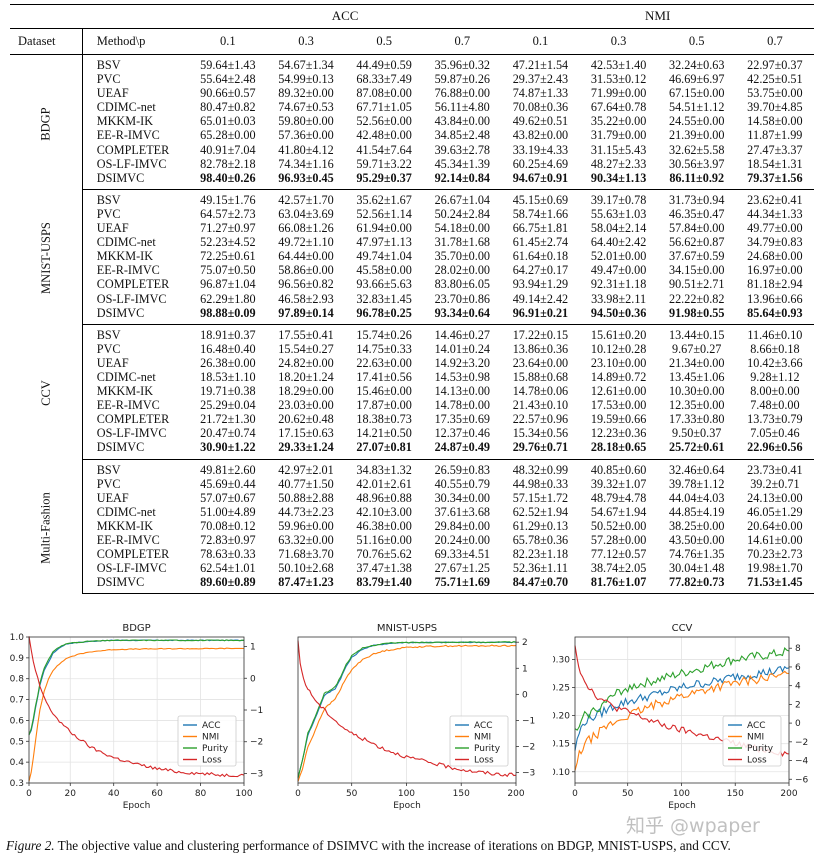 The width and height of the screenshot is (822, 858). Describe the element at coordinates (352, 794) in the screenshot. I see `x-tick-label: 50` at that location.